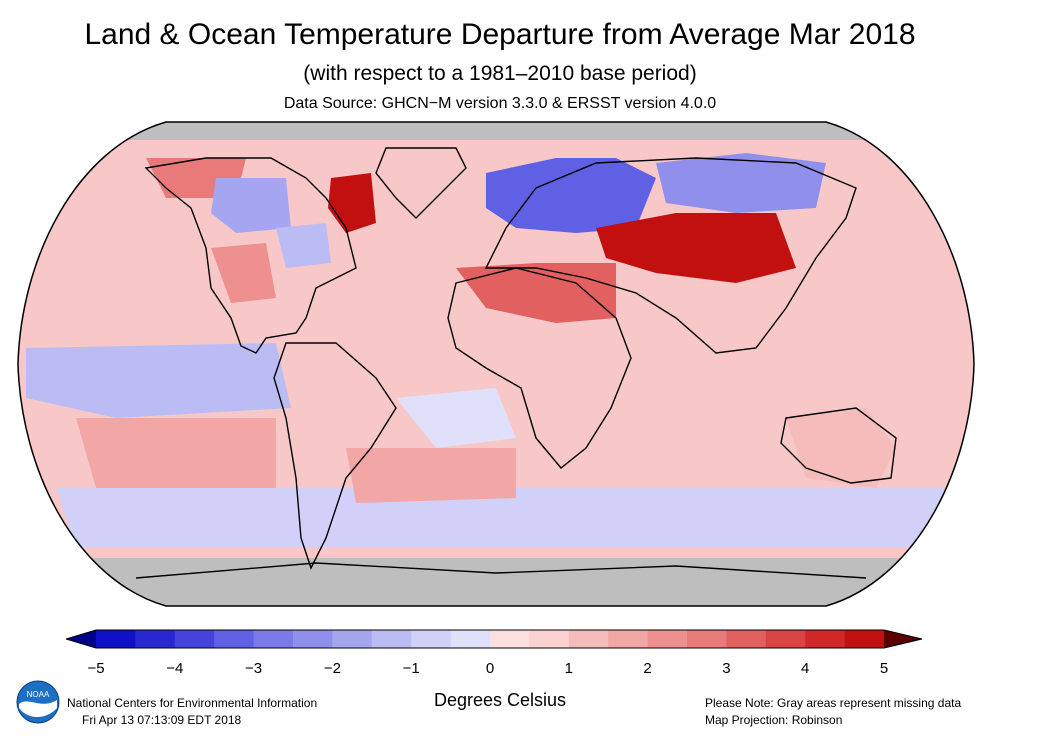  I want to click on region-eastern-united-states, so click(303, 245).